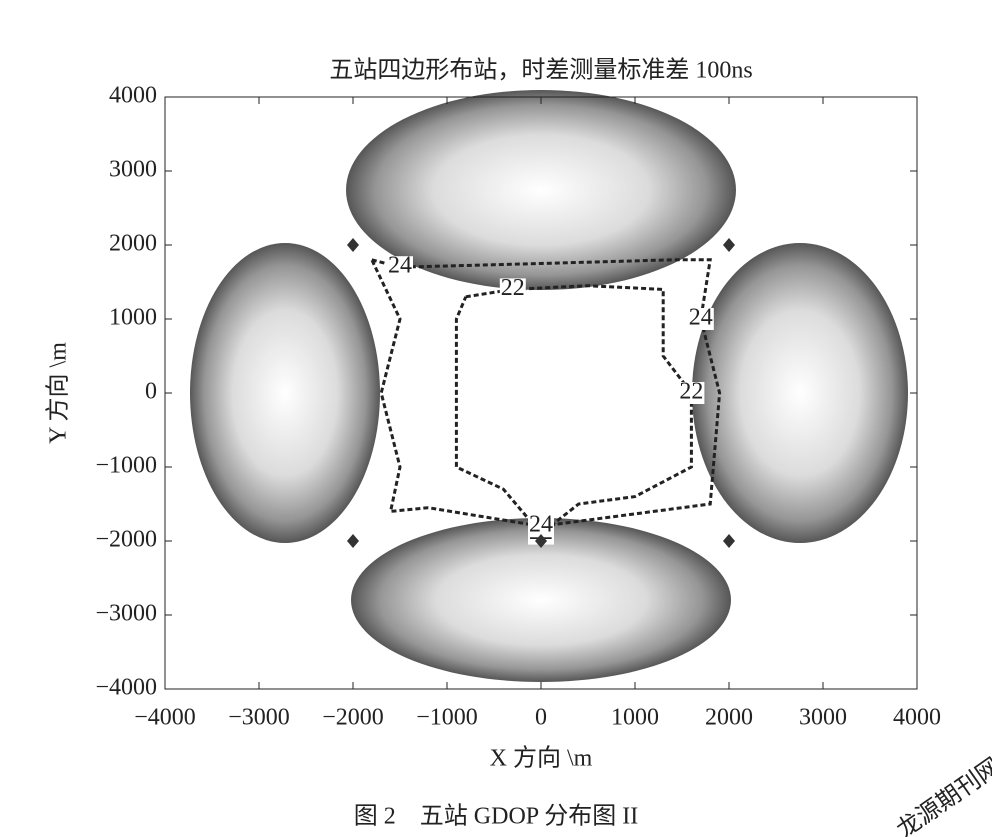  Describe the element at coordinates (447, 718) in the screenshot. I see `x-tick-label: −1000` at that location.